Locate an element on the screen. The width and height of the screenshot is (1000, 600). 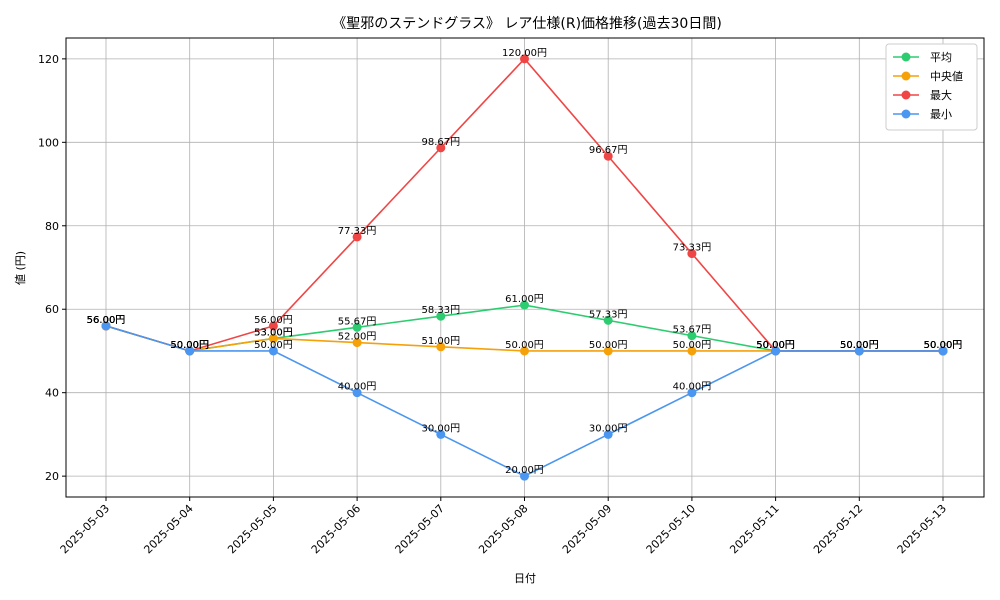
y-axis-ticks: 20 40 60 80 100 120 is located at coordinates (52, 268).